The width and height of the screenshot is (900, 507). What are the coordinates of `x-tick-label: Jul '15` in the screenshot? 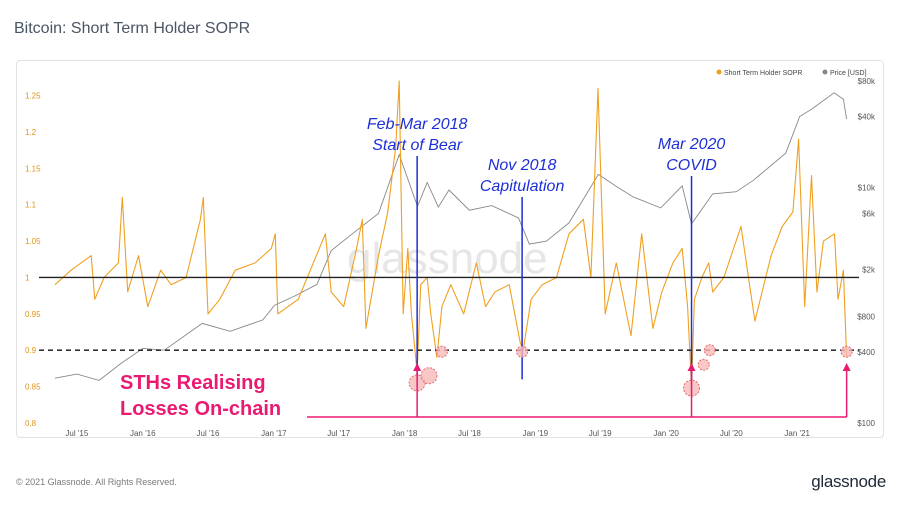 It's located at (76, 433).